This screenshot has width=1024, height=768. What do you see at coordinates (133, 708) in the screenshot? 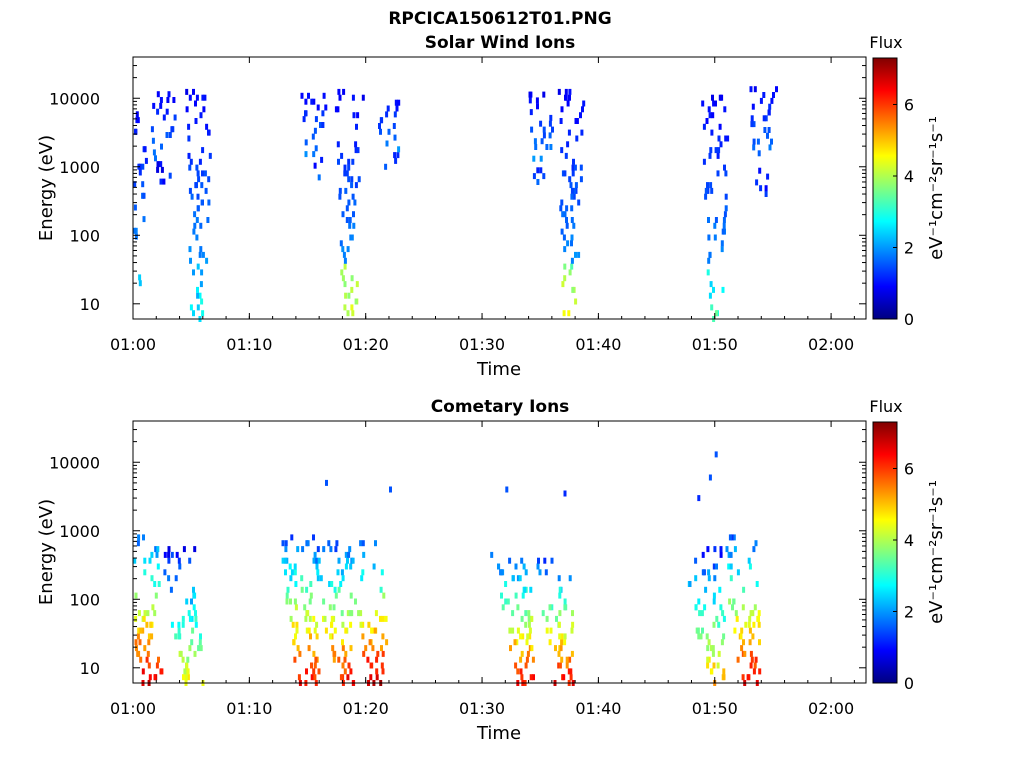
I see `x-tick-label: 01:00` at bounding box center [133, 708].